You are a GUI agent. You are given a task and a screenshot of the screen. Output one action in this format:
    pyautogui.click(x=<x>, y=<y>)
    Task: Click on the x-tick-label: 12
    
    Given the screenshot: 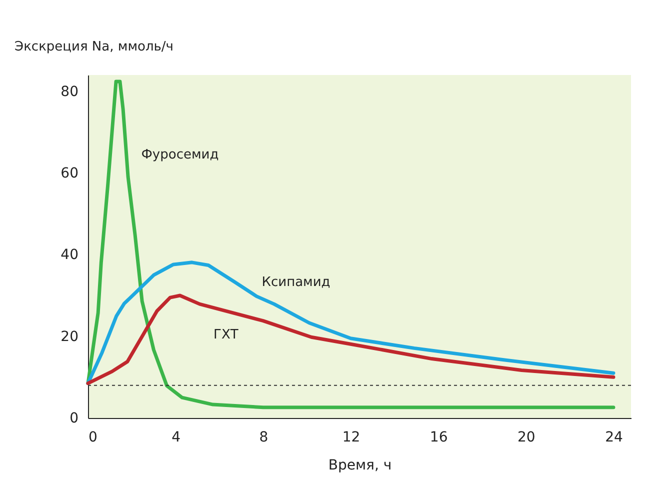 What is the action you would take?
    pyautogui.click(x=351, y=438)
    